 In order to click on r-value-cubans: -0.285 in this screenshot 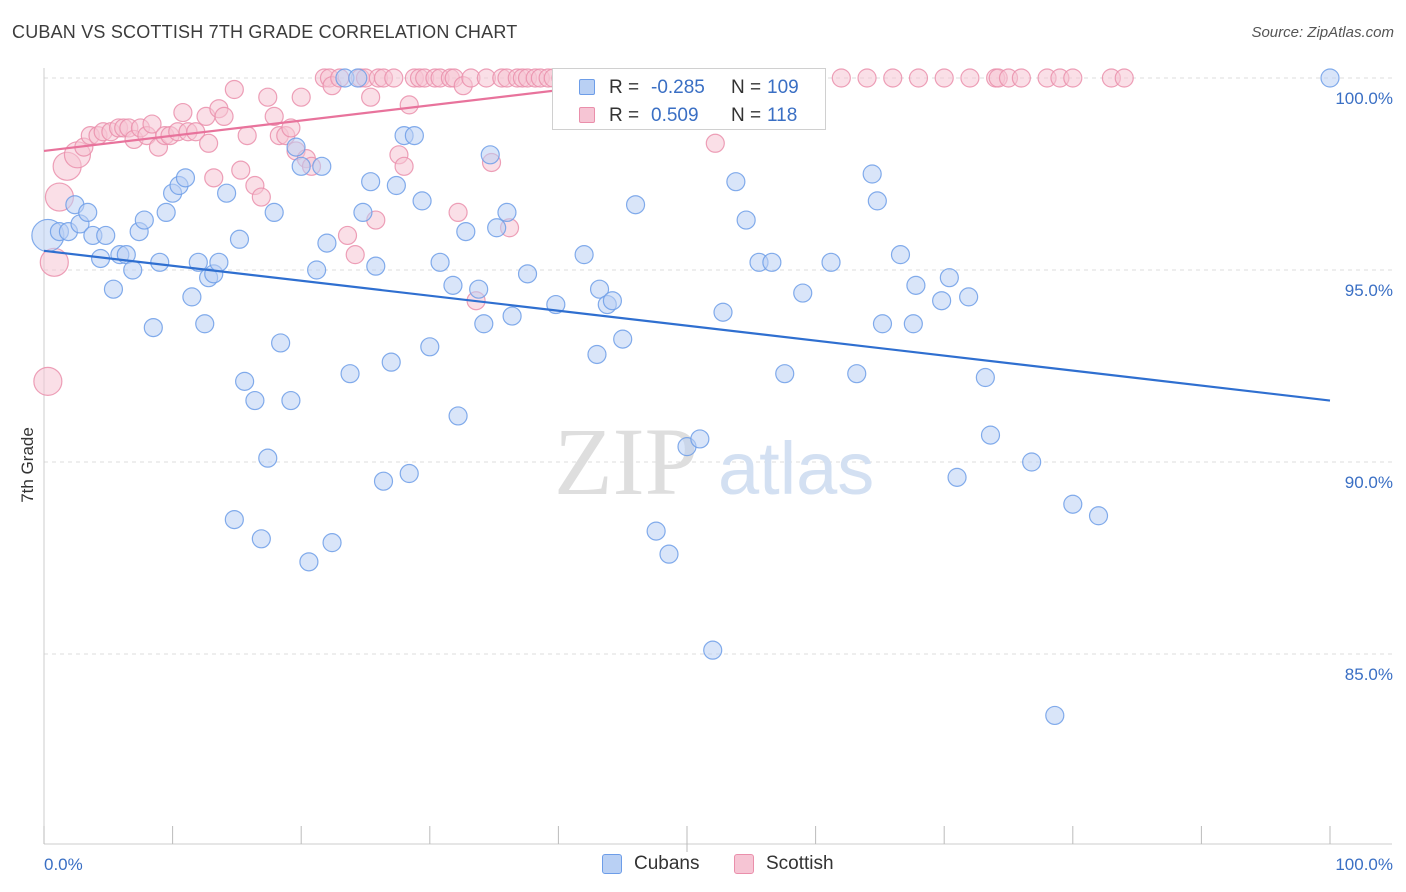, I will do `click(678, 87)`.